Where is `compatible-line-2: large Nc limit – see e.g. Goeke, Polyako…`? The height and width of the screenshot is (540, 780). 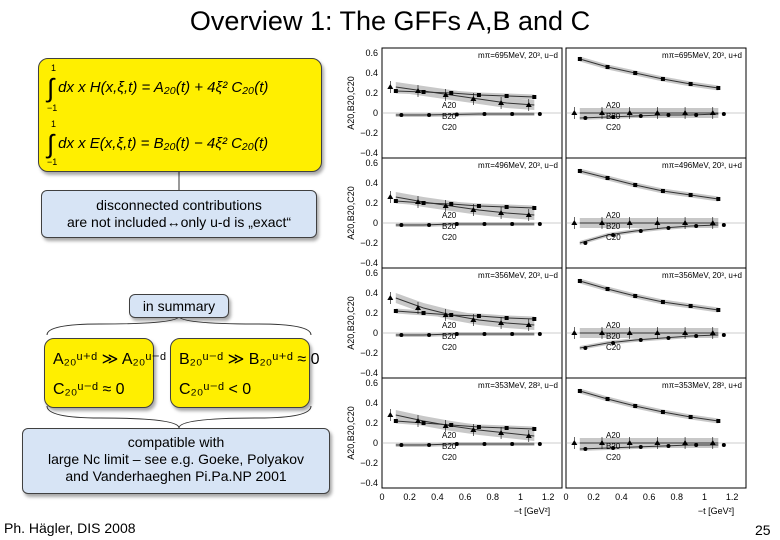 compatible-line-2: large Nc limit – see e.g. Goeke, Polyako… is located at coordinates (175, 459).